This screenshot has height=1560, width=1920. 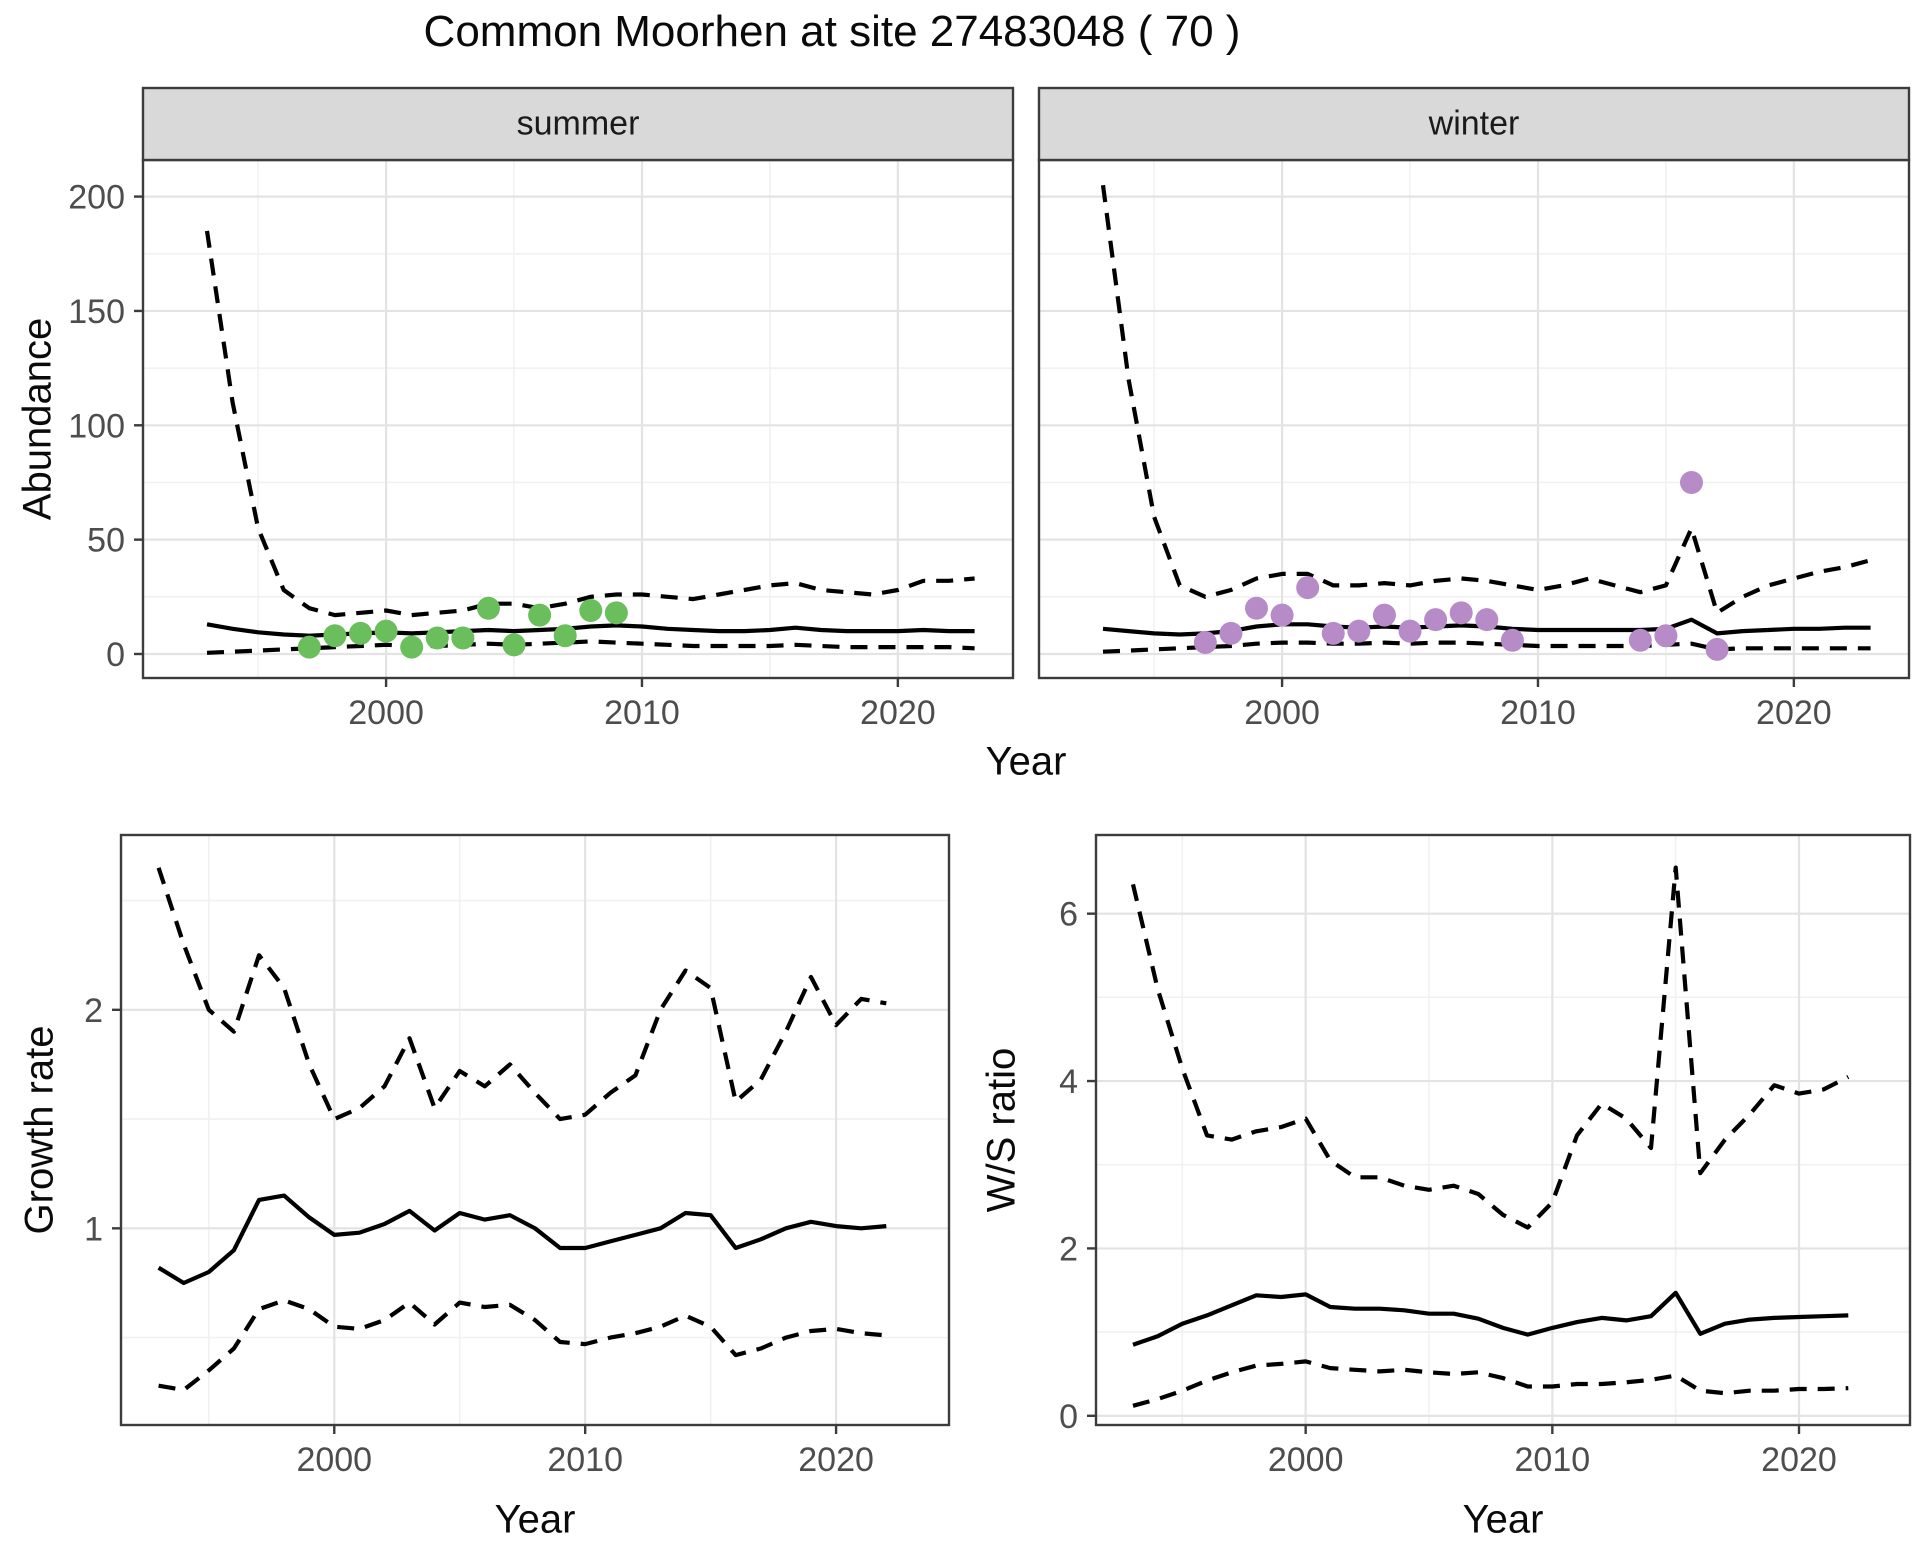 I want to click on x-axis-title-year-growth: Year, so click(x=535, y=1519).